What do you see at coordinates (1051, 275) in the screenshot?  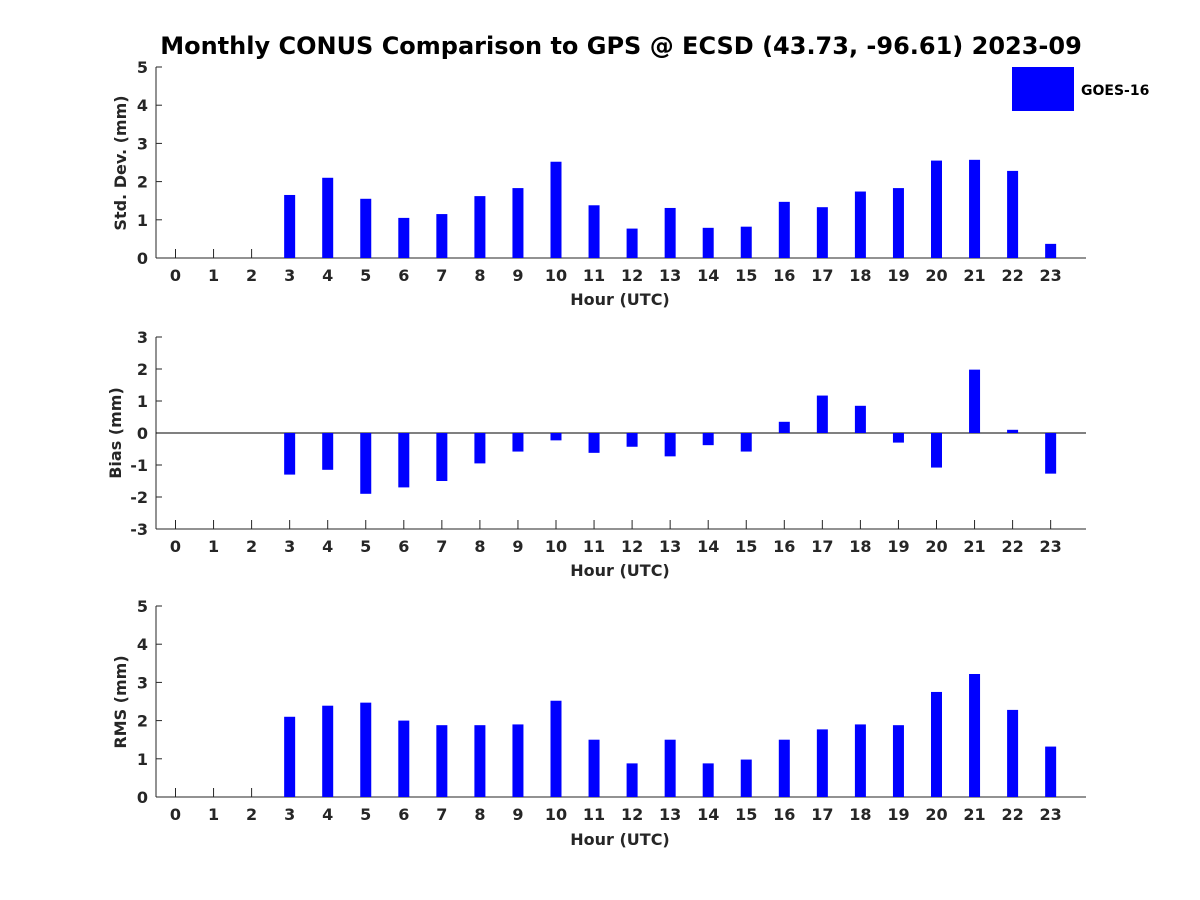 I see `std-dev-xtick-label: 23` at bounding box center [1051, 275].